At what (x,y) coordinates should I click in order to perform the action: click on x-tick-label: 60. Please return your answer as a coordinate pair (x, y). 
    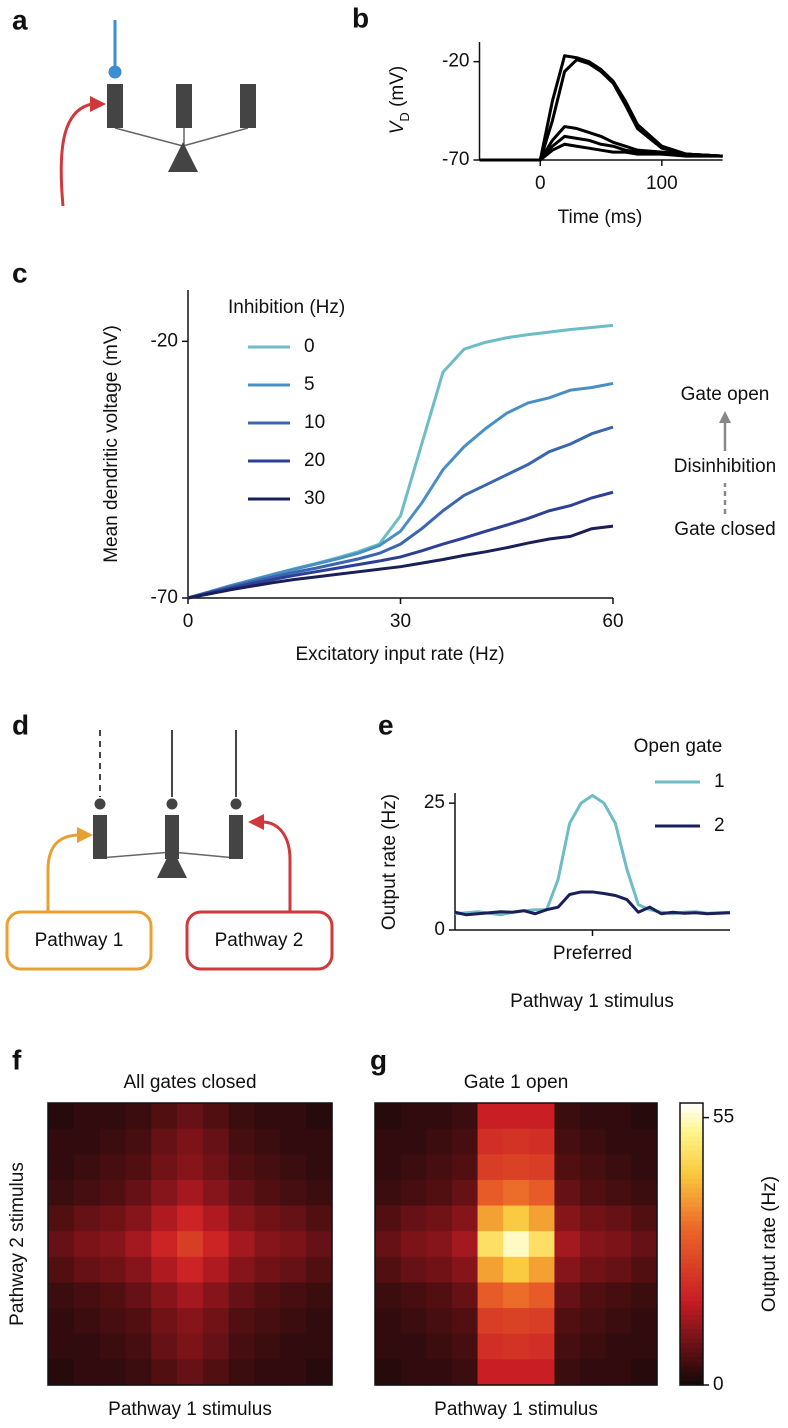
    Looking at the image, I should click on (612, 621).